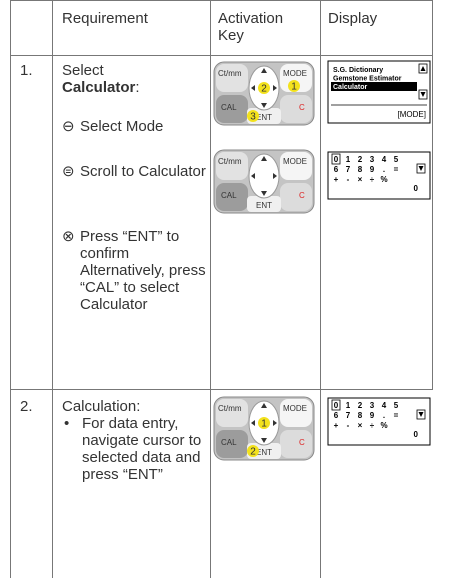 The height and width of the screenshot is (578, 472). What do you see at coordinates (295, 161) in the screenshot?
I see `key-label: MODE` at bounding box center [295, 161].